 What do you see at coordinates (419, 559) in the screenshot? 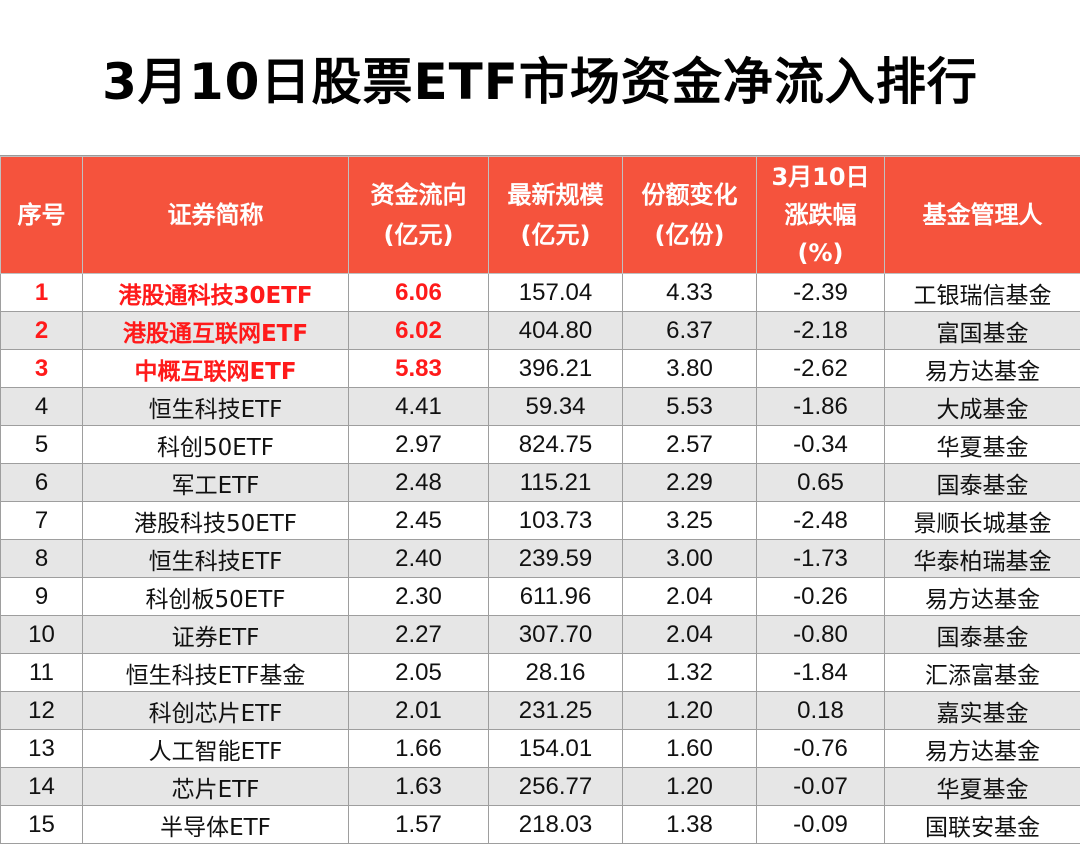
I see `fund-flow-cell: 2.40` at bounding box center [419, 559].